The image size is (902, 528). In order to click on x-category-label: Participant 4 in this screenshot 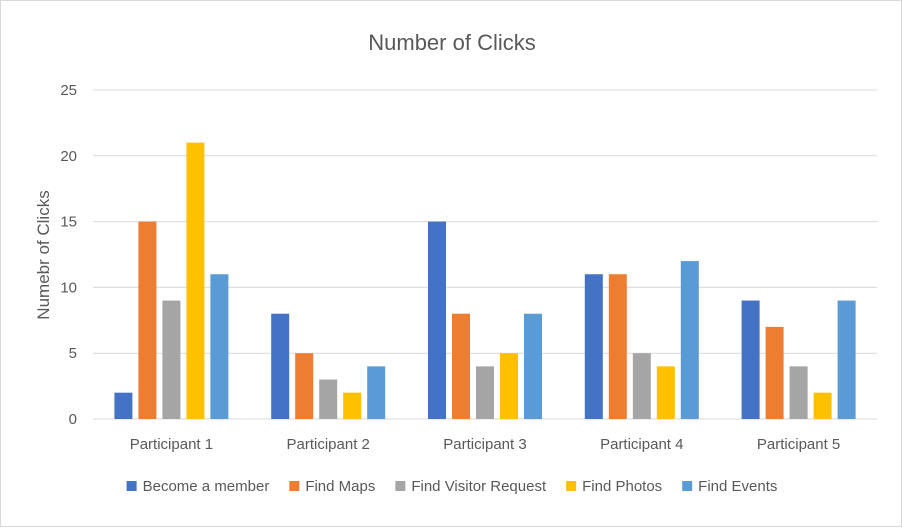, I will do `click(641, 444)`.